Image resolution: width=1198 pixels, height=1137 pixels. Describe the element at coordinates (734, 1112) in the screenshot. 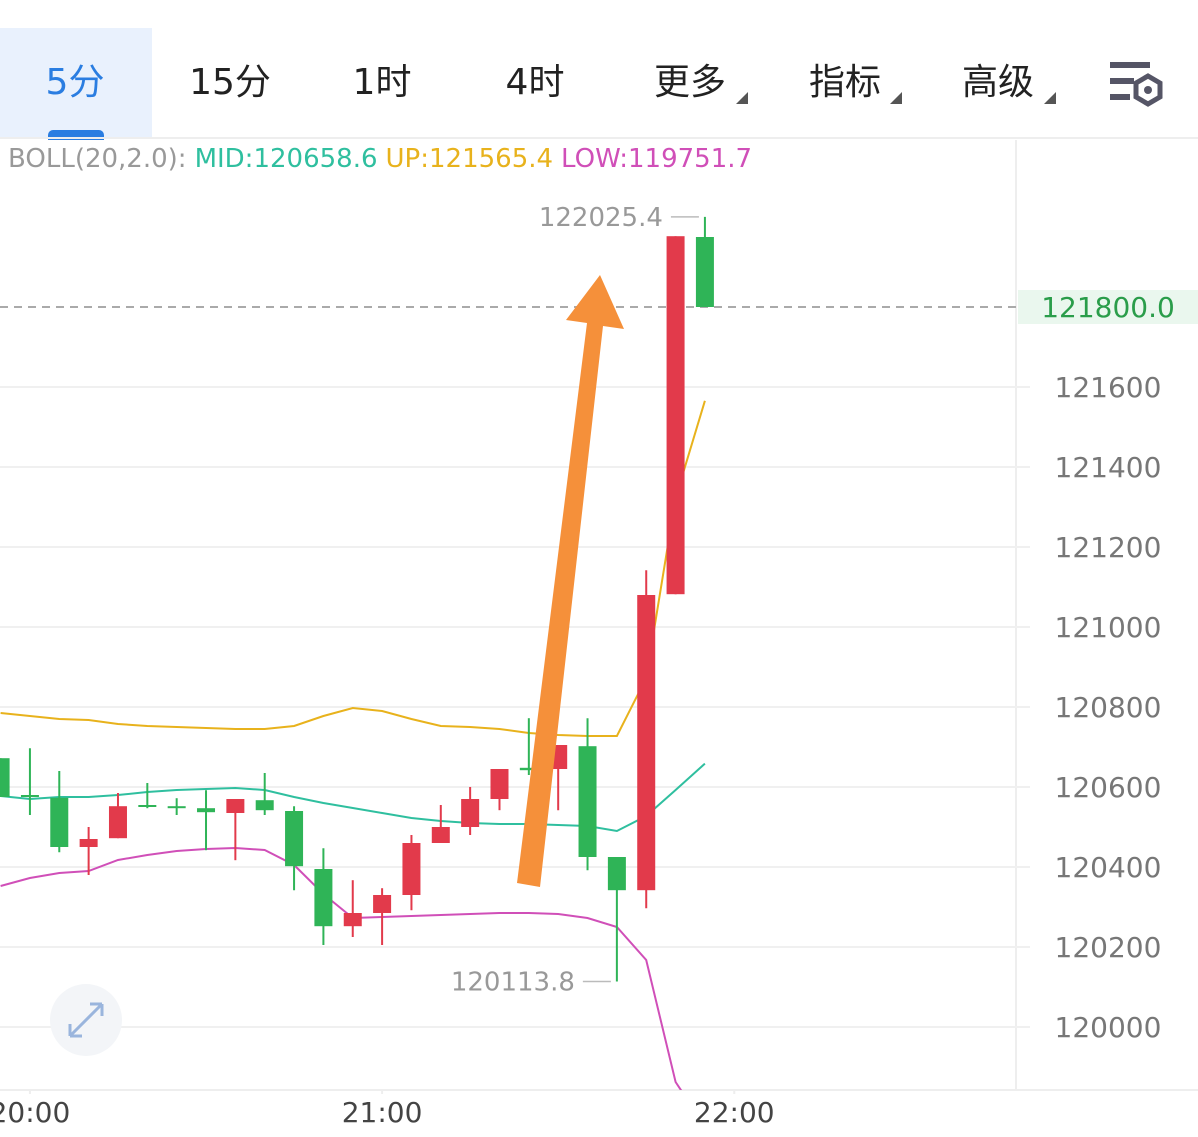

I see `x-tick-label: 22:00` at that location.